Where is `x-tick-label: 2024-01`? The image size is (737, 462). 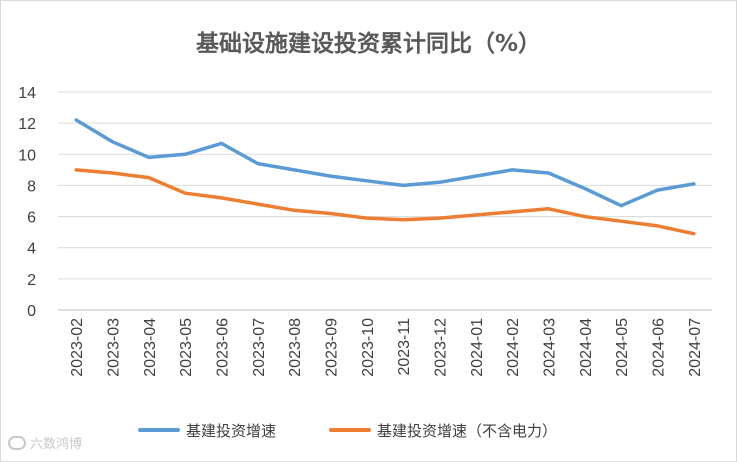 x-tick-label: 2024-01 is located at coordinates (477, 347).